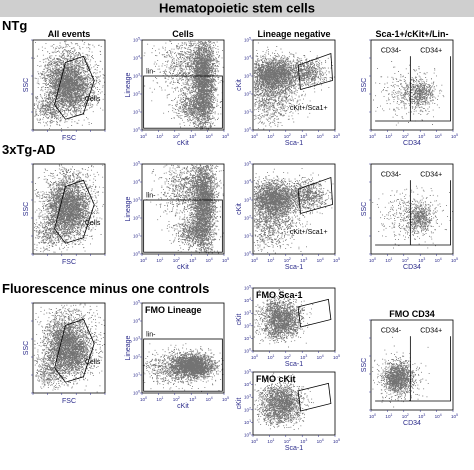 This screenshot has height=470, width=474. I want to click on x-tick-label: 102, so click(405, 136).